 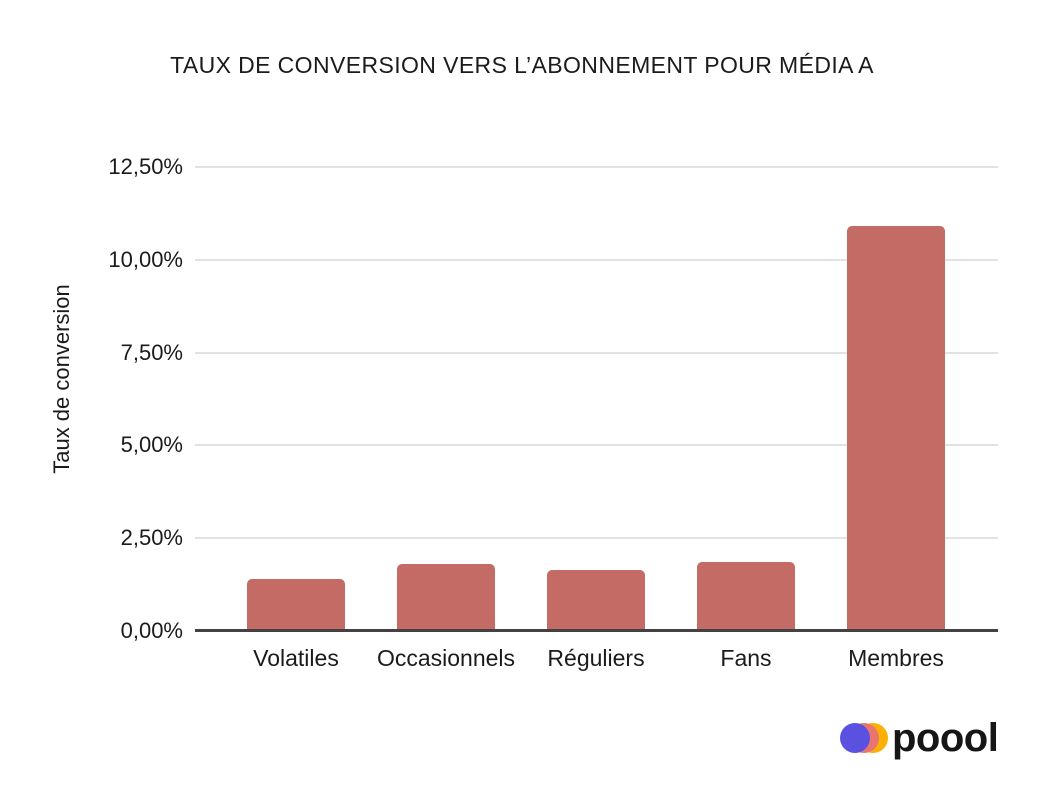 What do you see at coordinates (145, 259) in the screenshot?
I see `y-tick-label: 10,00%` at bounding box center [145, 259].